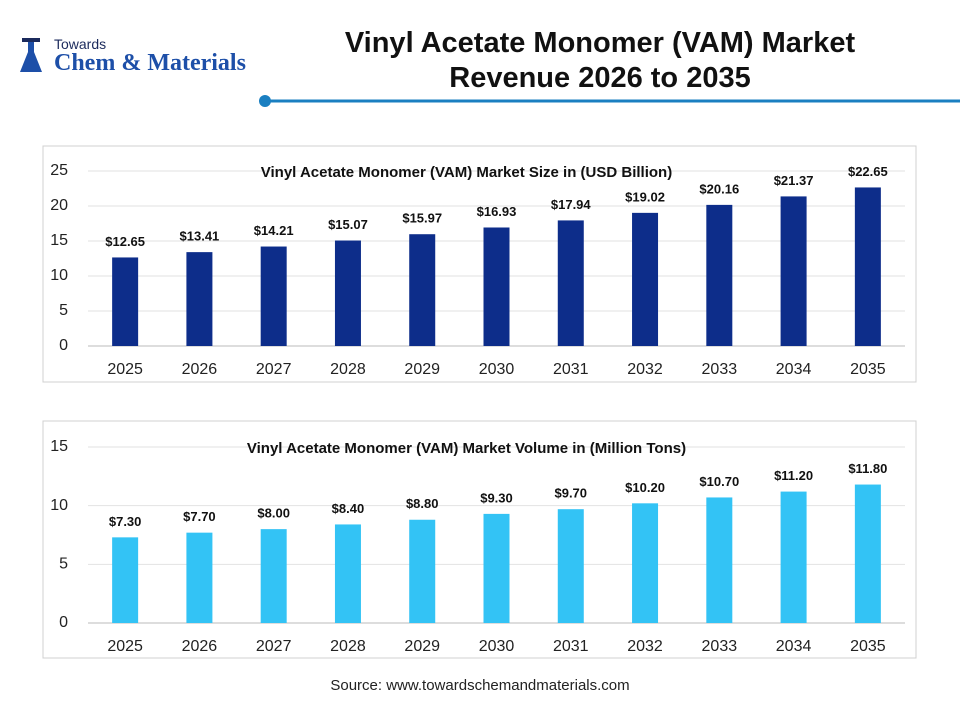 This screenshot has height=720, width=960. What do you see at coordinates (59, 170) in the screenshot?
I see `y-tick-label: 25` at bounding box center [59, 170].